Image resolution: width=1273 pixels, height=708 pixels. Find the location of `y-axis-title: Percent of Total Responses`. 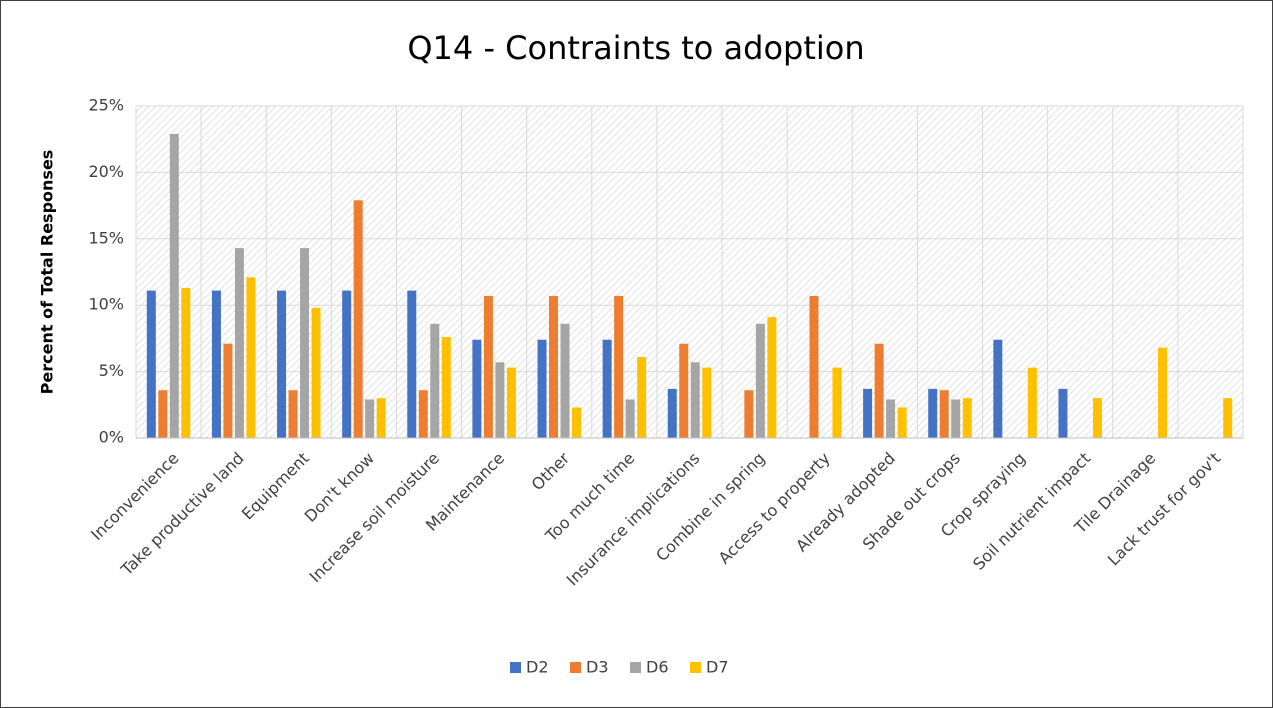

y-axis-title: Percent of Total Responses is located at coordinates (47, 272).